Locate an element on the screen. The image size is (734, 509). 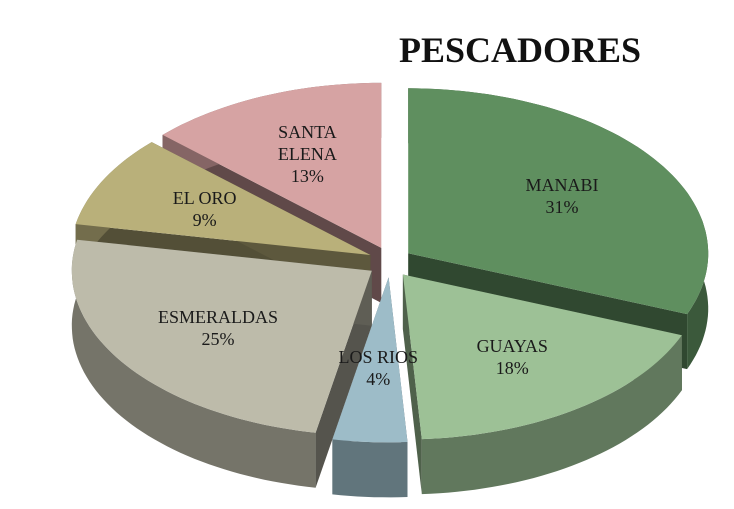
category-label: SANTA ELENA is located at coordinates (307, 142).